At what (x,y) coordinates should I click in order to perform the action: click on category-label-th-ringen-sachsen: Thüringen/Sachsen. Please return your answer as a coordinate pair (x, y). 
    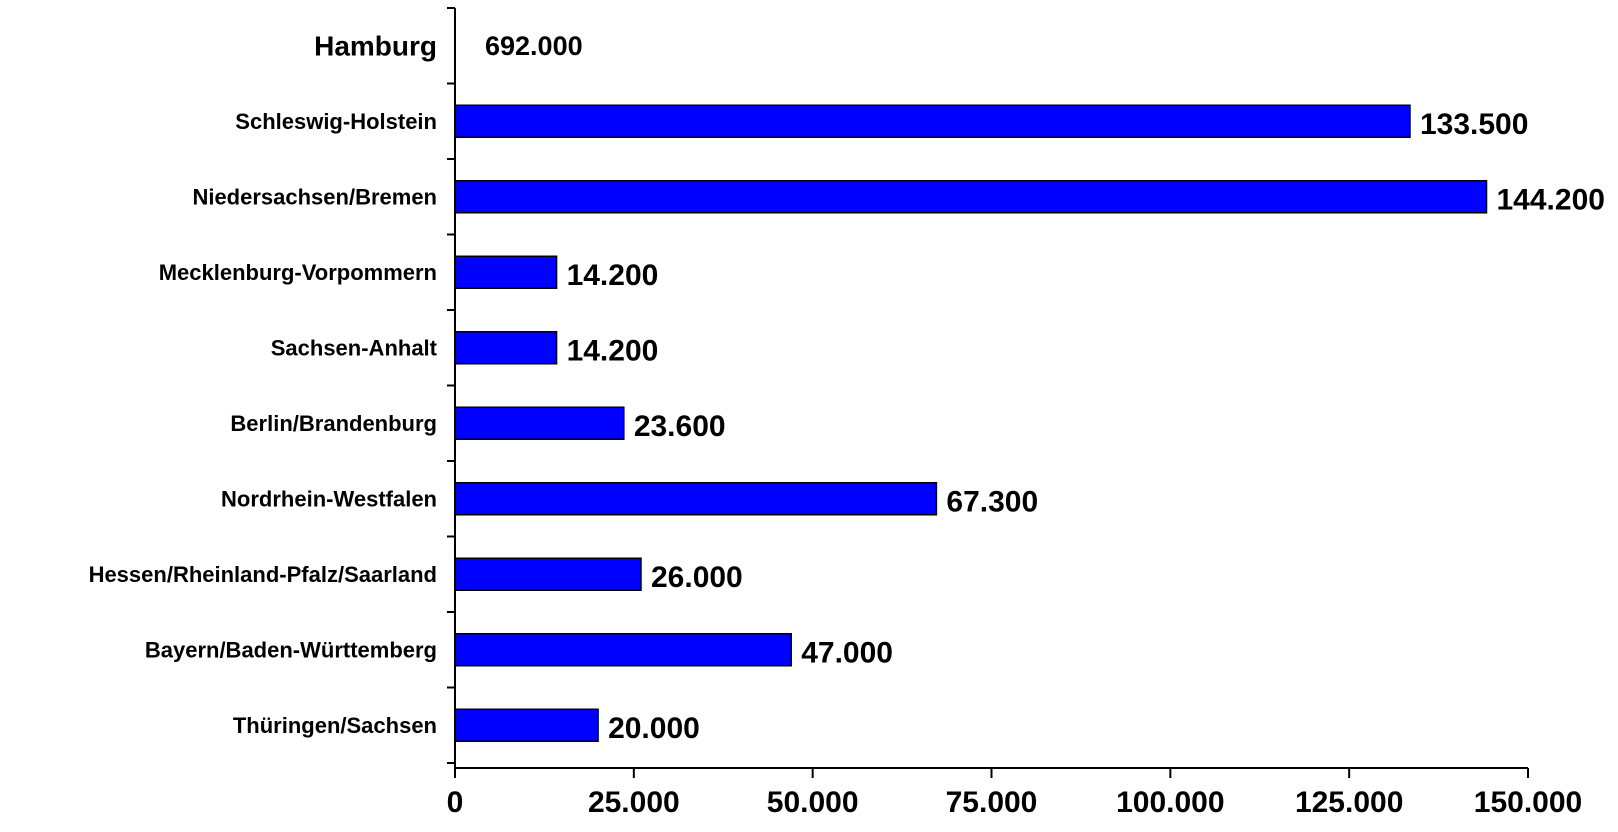
    Looking at the image, I should click on (335, 725).